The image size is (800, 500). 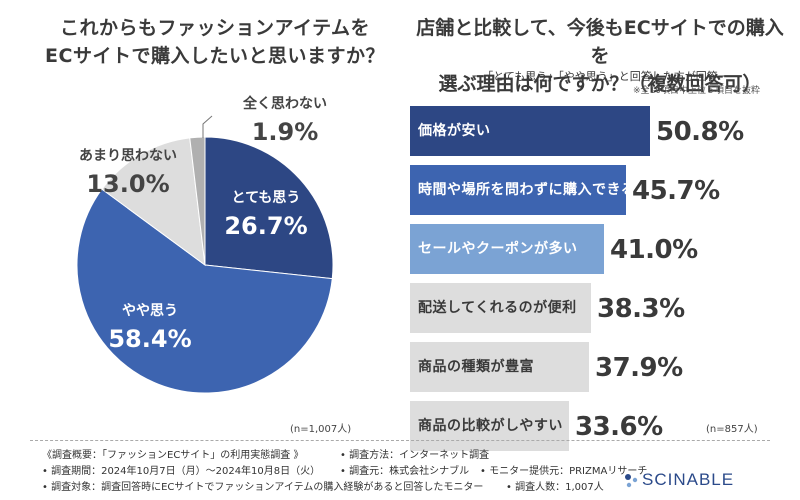 What do you see at coordinates (415, 455) in the screenshot?
I see `footer-method: • 調査方法：インターネット調査` at bounding box center [415, 455].